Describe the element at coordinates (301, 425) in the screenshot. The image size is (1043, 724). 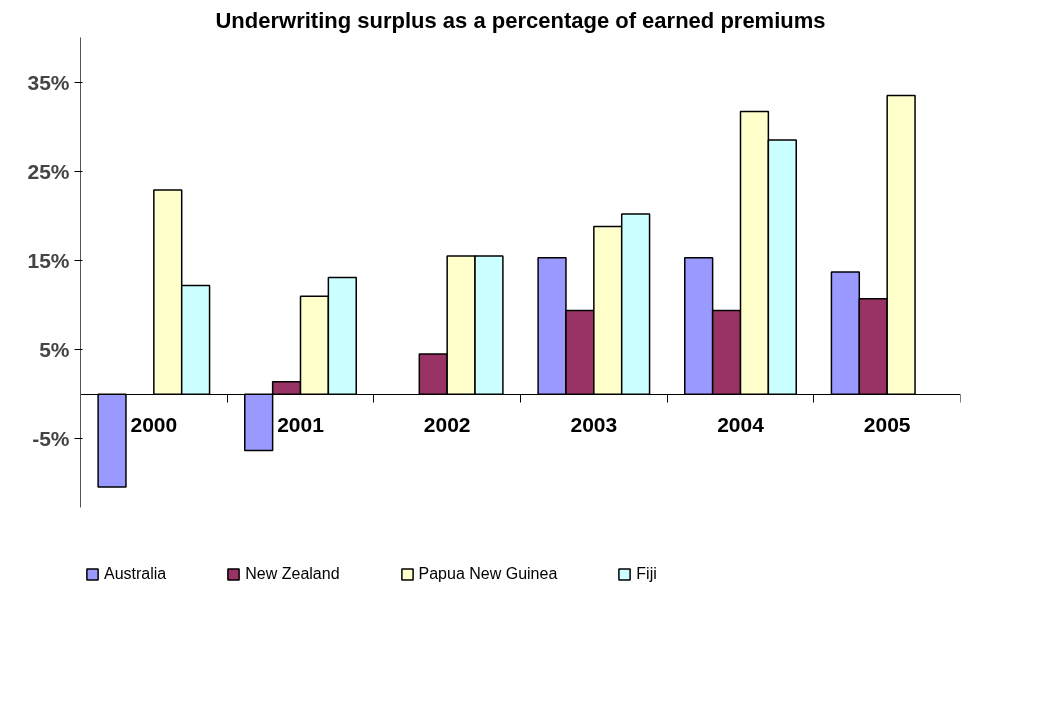
I see `x-tick-label: 2001` at that location.